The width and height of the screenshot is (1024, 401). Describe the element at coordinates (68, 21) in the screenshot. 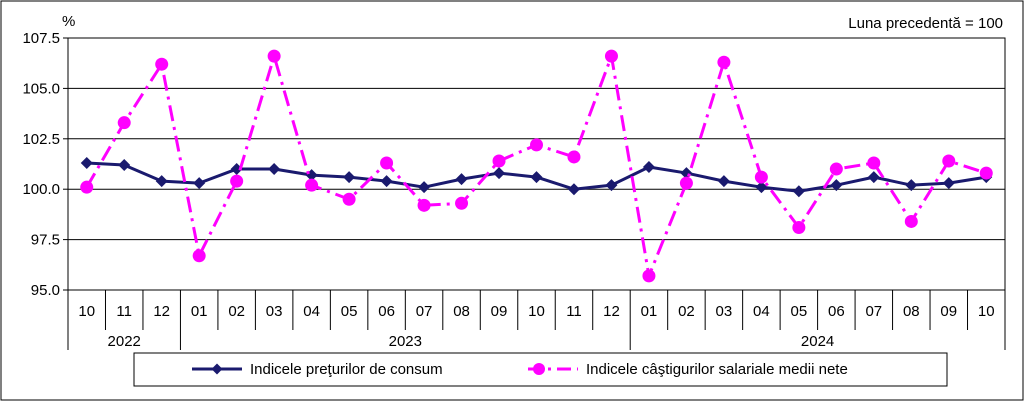

I see `y-axis-unit-label: %` at that location.